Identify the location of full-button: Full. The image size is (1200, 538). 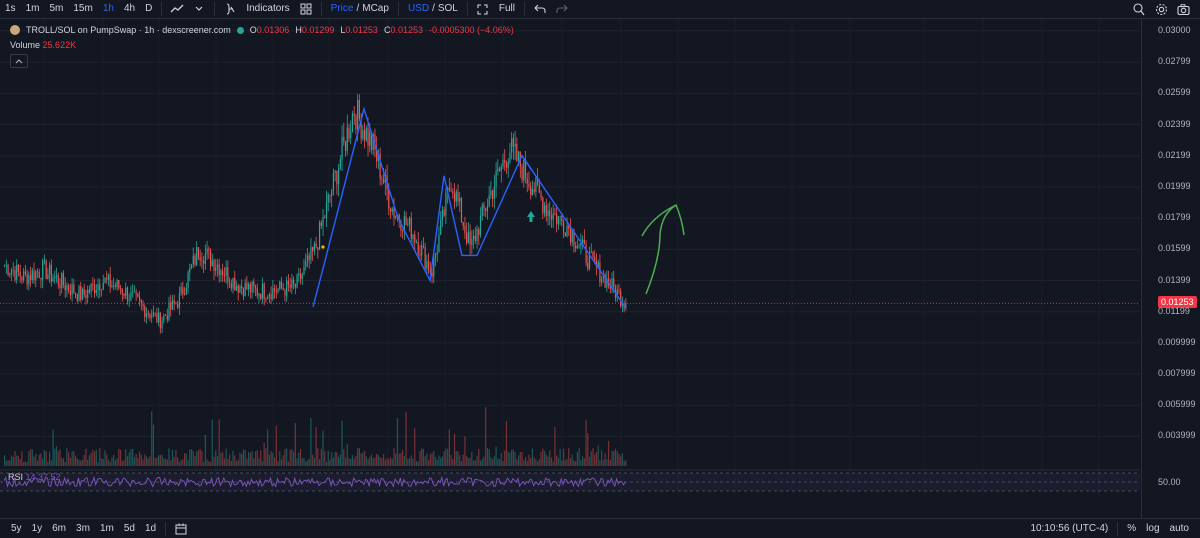
(506, 8).